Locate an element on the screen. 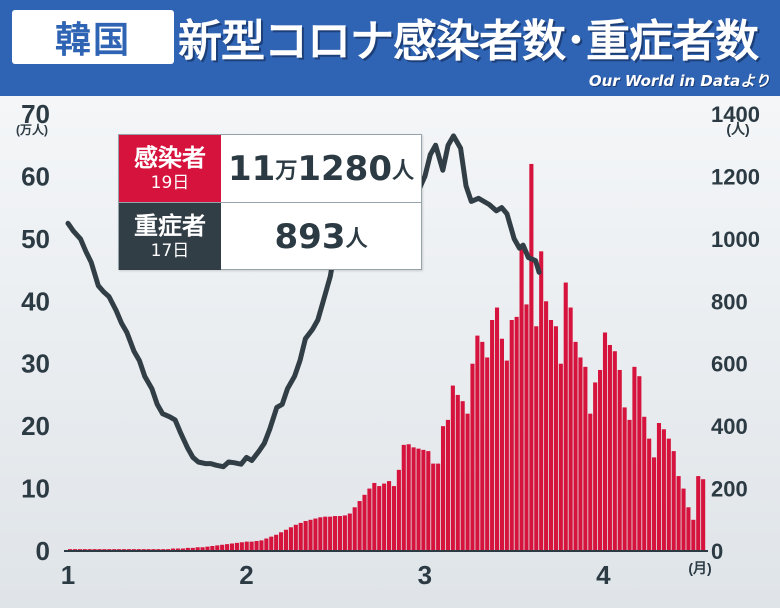 The width and height of the screenshot is (780, 608). y-left-tick: 0 is located at coordinates (43, 551).